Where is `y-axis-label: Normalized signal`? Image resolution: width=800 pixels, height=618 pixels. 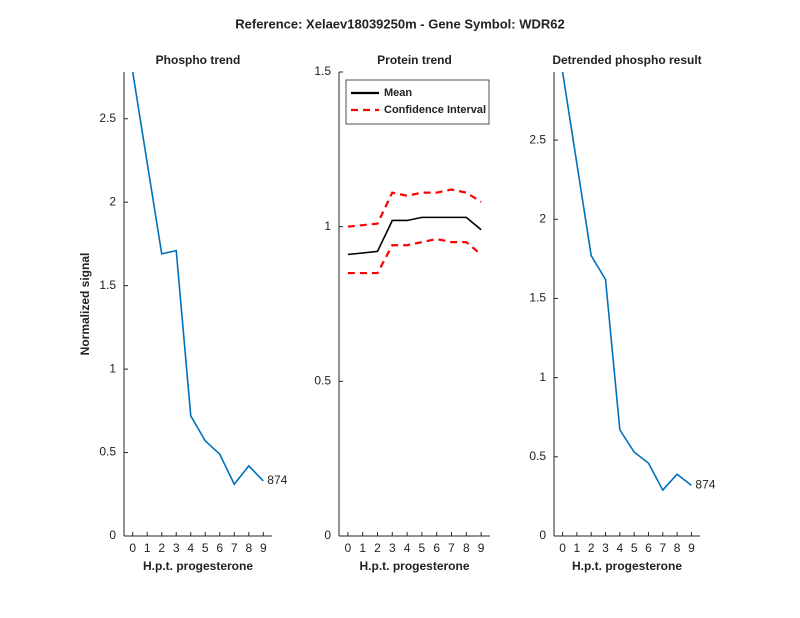 y-axis-label: Normalized signal is located at coordinates (85, 304).